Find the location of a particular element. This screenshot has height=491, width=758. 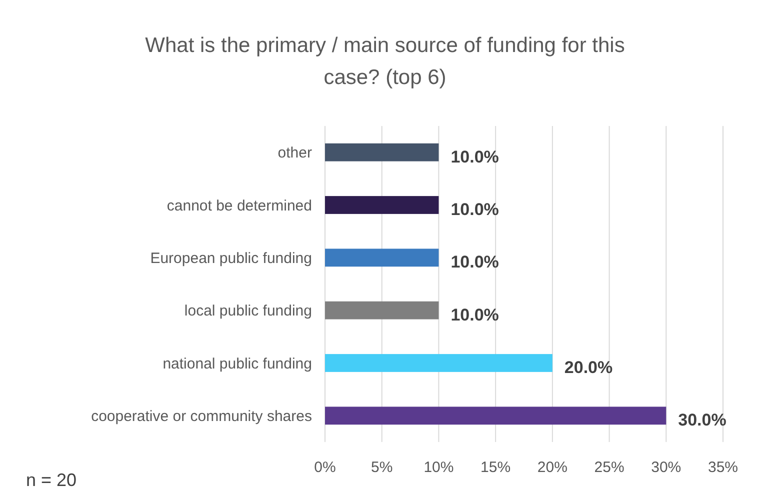

text: n = 20 is located at coordinates (51, 480).